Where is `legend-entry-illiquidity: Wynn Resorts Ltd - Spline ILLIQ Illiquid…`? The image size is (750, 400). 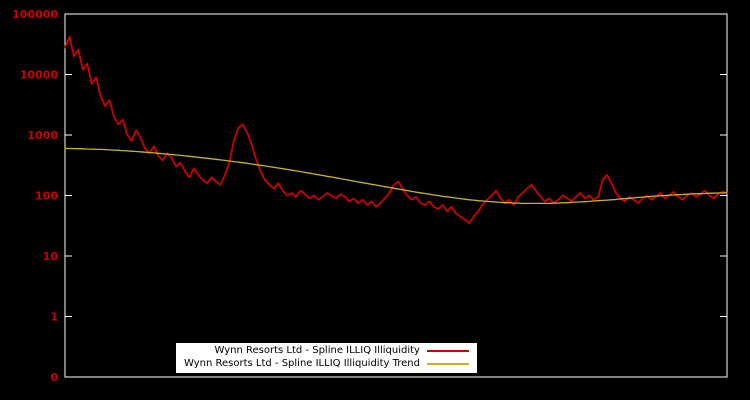 legend-entry-illiquidity: Wynn Resorts Ltd - Spline ILLIQ Illiquid… is located at coordinates (326, 351).